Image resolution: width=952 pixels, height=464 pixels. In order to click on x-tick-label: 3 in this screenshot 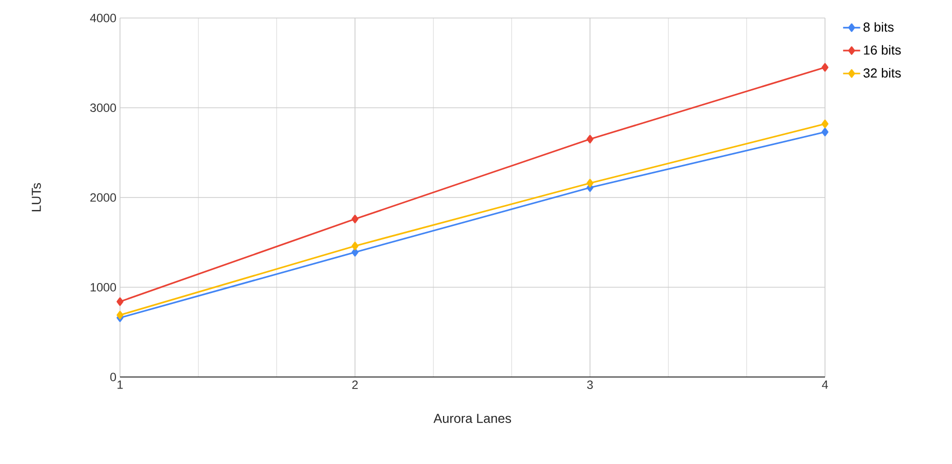, I will do `click(590, 385)`.